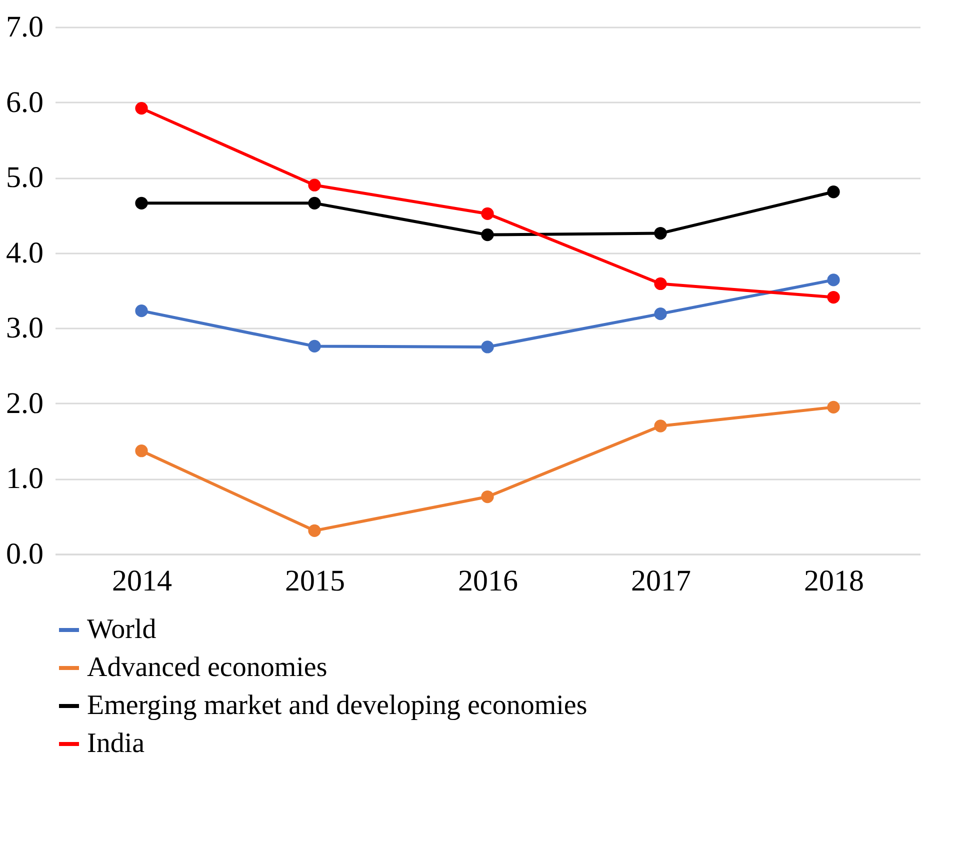 This screenshot has width=969, height=846. Describe the element at coordinates (25, 403) in the screenshot. I see `y-tick-label: 2.0` at that location.